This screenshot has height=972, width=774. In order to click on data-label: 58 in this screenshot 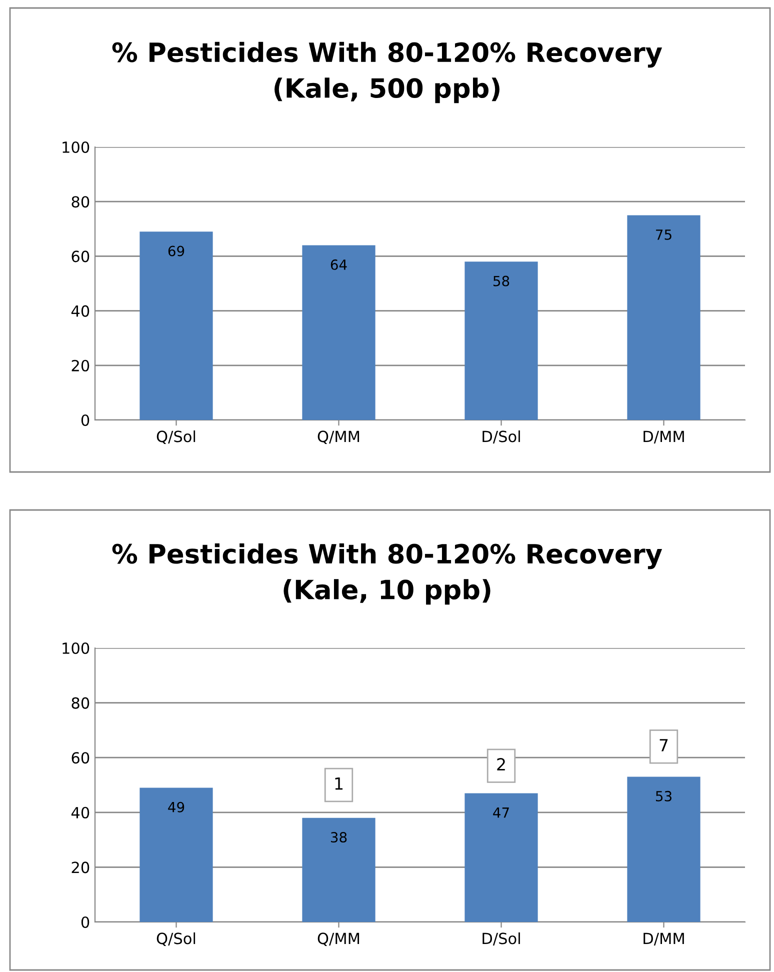, I will do `click(501, 281)`.